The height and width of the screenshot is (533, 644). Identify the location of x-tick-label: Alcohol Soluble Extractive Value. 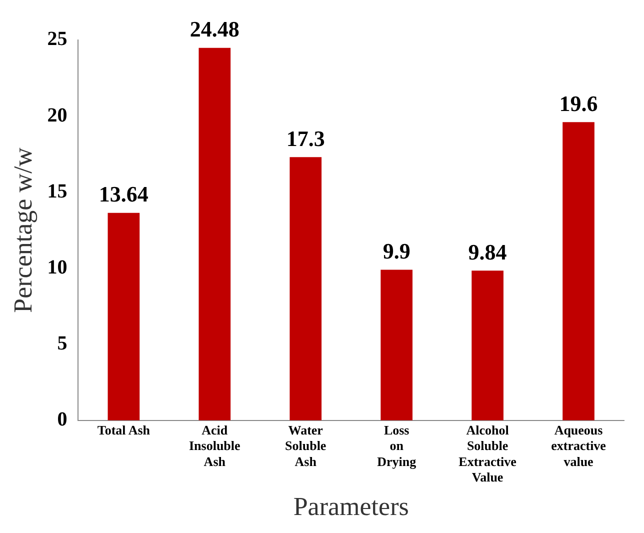
(487, 453).